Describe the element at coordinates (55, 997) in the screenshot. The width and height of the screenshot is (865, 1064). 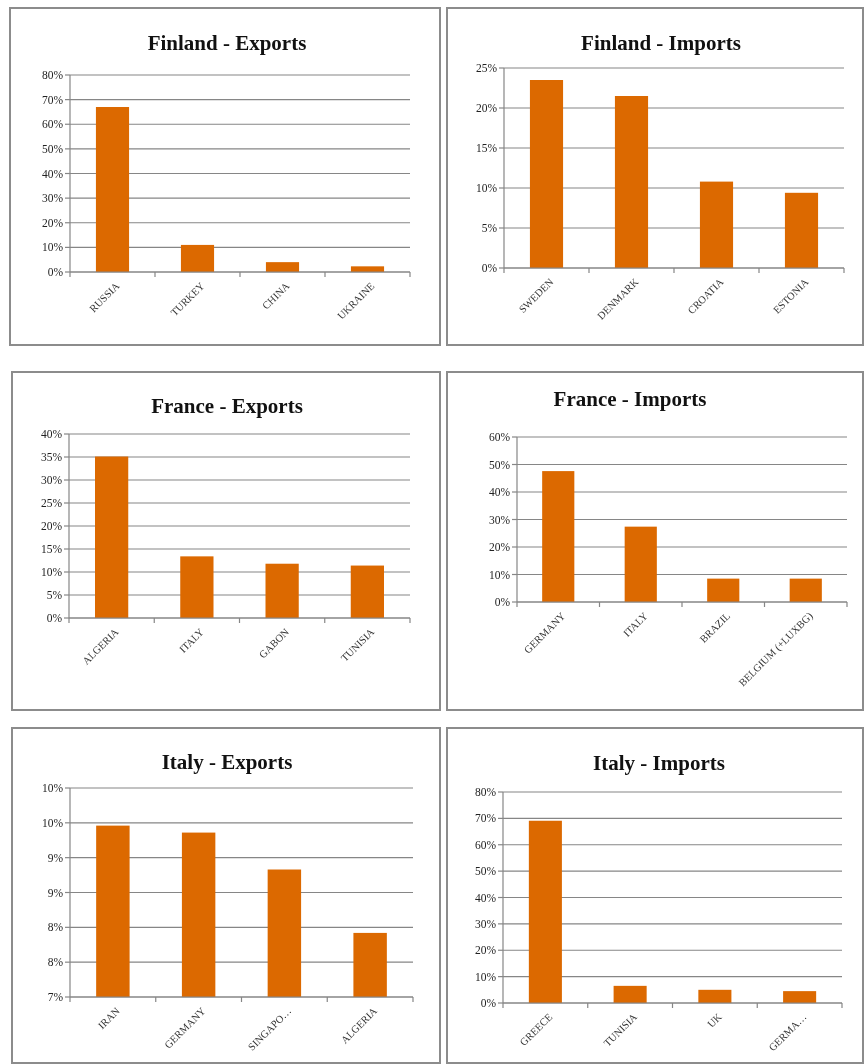
I see `y-tick-label: 7%` at that location.